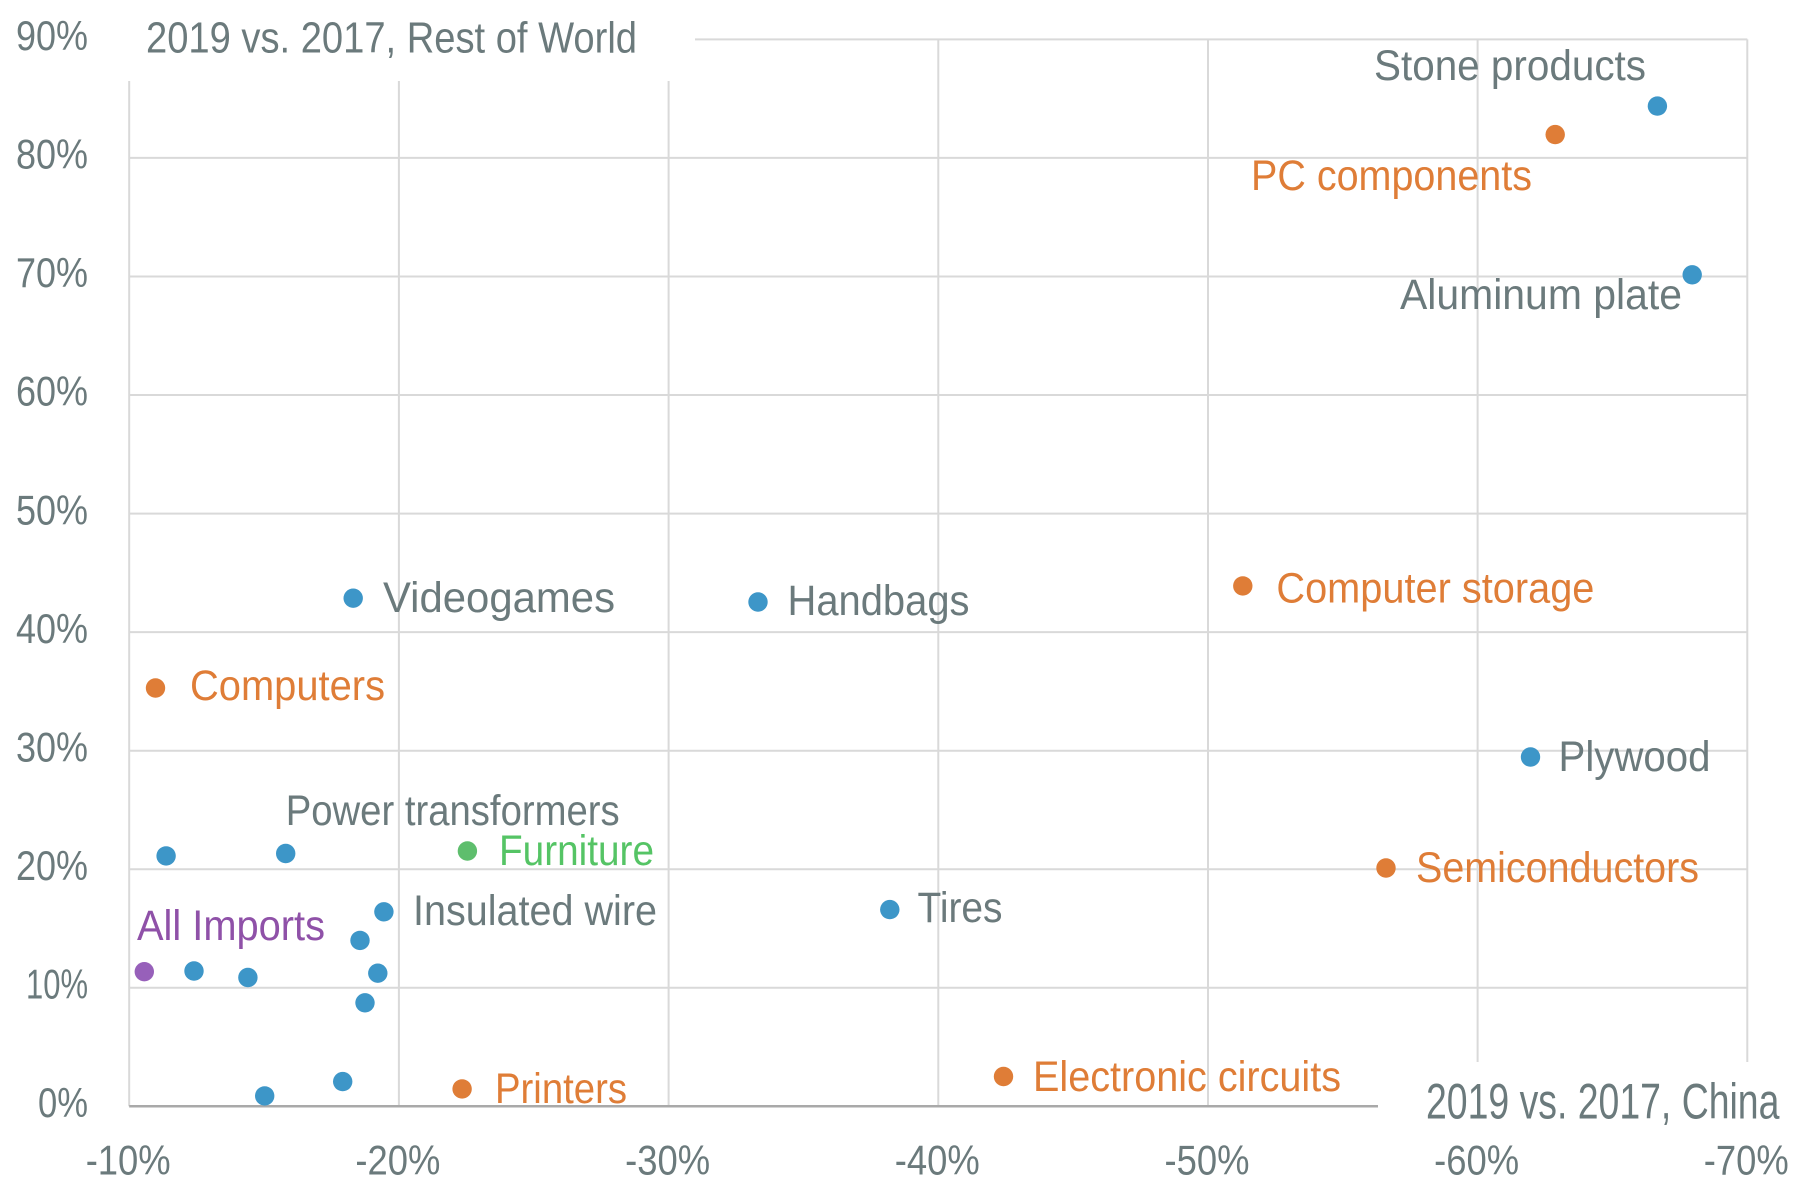 The image size is (1810, 1196). Describe the element at coordinates (391, 38) in the screenshot. I see `svg-text: 2019 vs. 2017, Rest of World` at that location.